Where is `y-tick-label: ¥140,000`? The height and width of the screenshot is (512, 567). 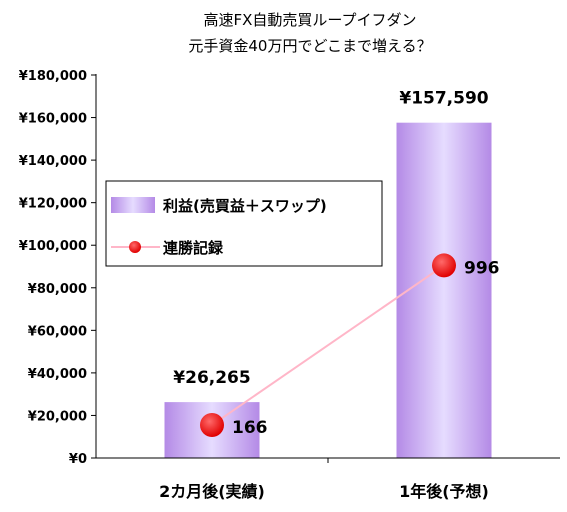
y-tick-label: ¥140,000 is located at coordinates (53, 161).